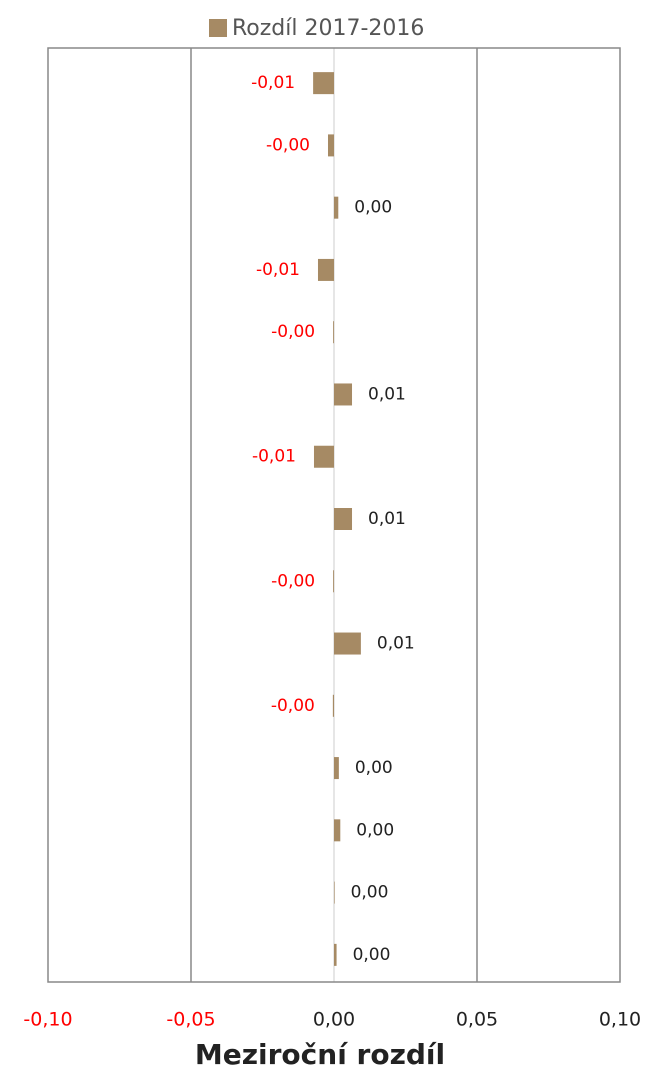 The width and height of the screenshot is (647, 1070). What do you see at coordinates (477, 1020) in the screenshot?
I see `x-tick-label: 0,05` at bounding box center [477, 1020].